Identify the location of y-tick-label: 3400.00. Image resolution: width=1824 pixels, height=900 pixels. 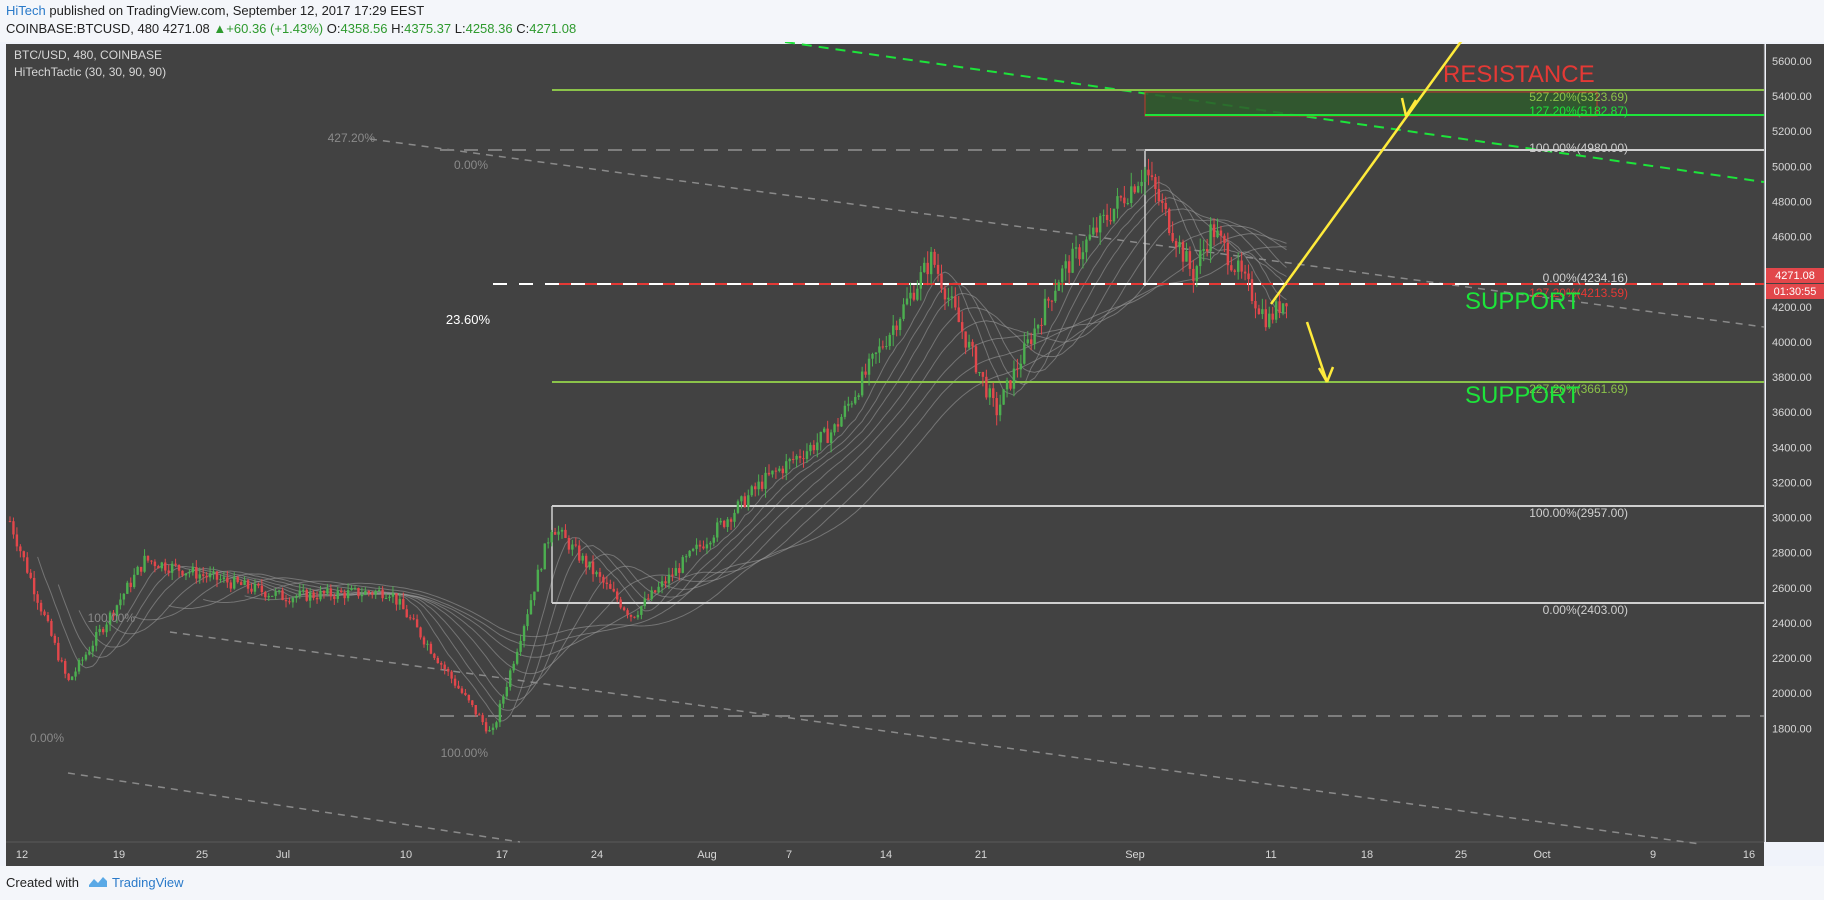
(1792, 448).